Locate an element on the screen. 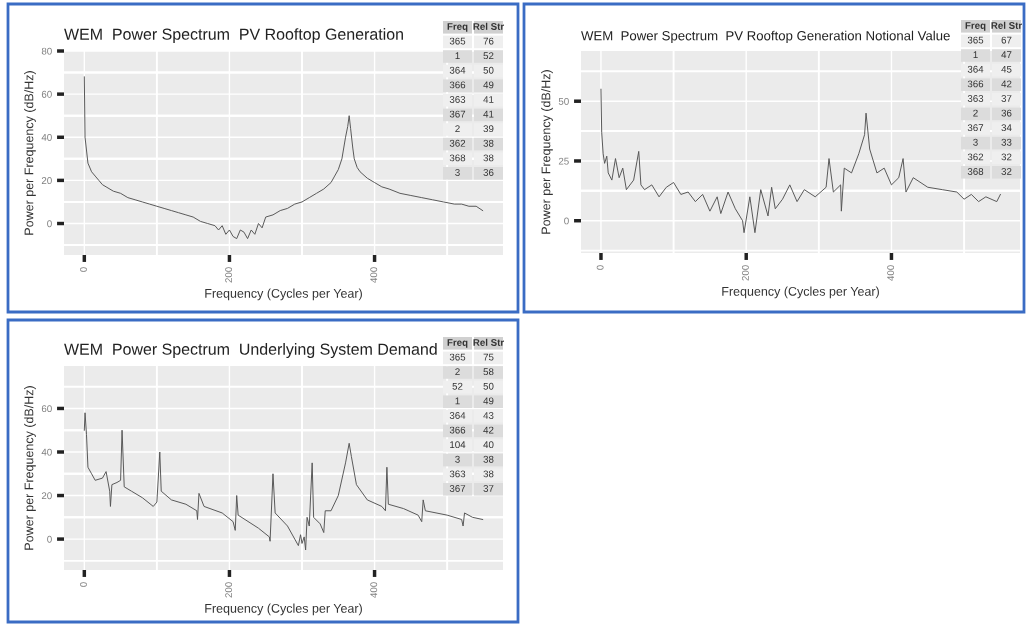 The width and height of the screenshot is (1027, 626). text: 67 is located at coordinates (1006, 40).